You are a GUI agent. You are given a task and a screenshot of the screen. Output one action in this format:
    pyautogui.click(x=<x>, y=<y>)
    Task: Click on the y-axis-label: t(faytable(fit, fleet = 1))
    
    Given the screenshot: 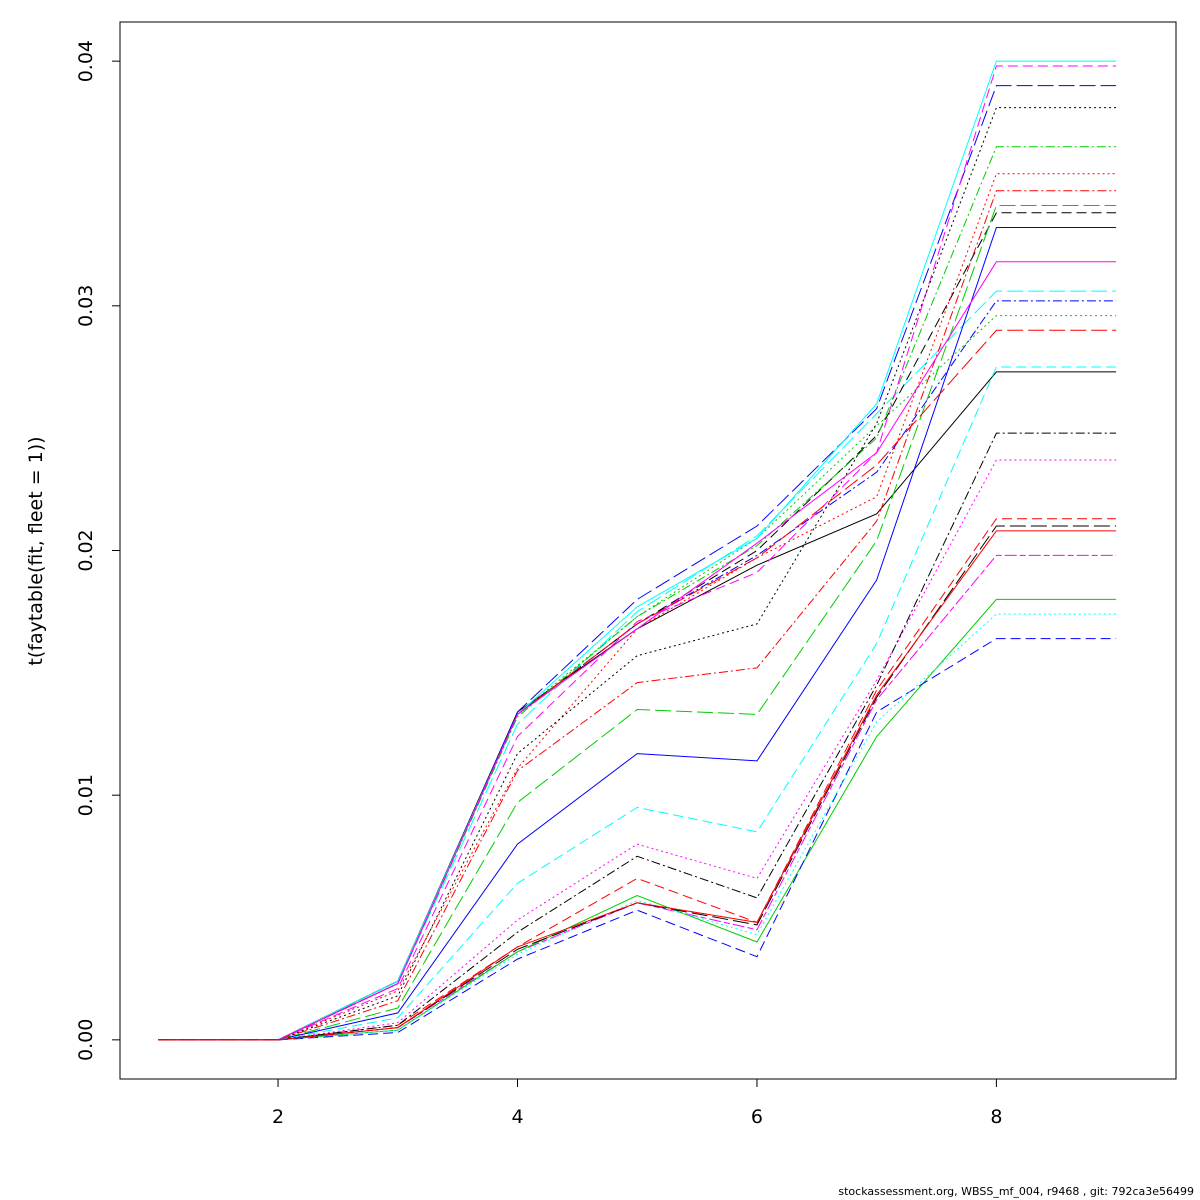 What is the action you would take?
    pyautogui.click(x=36, y=550)
    